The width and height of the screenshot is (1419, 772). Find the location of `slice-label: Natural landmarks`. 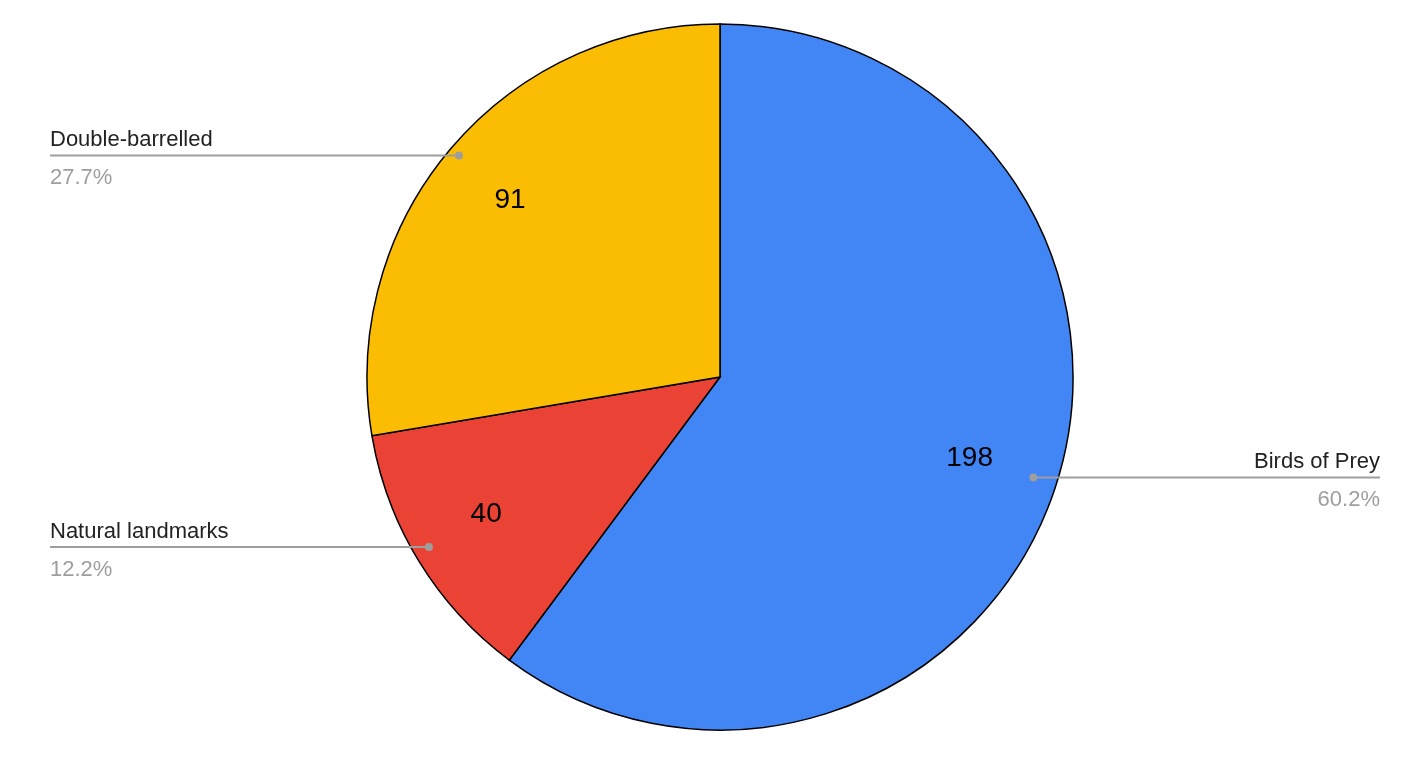

slice-label: Natural landmarks is located at coordinates (139, 531).